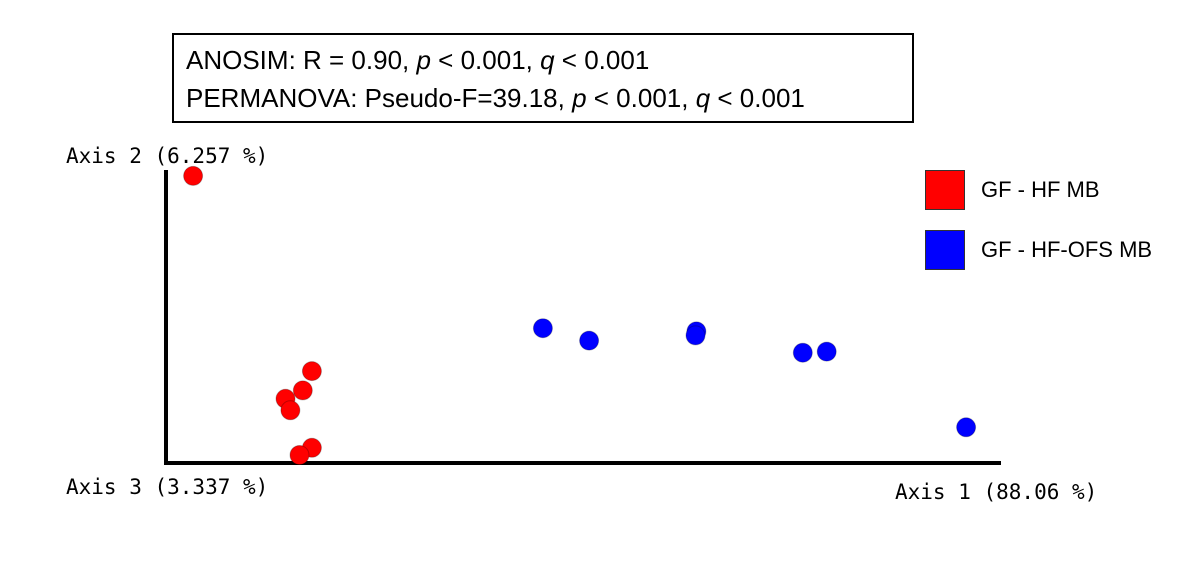  I want to click on anosim-p-value: < 0.001,, so click(485, 60).